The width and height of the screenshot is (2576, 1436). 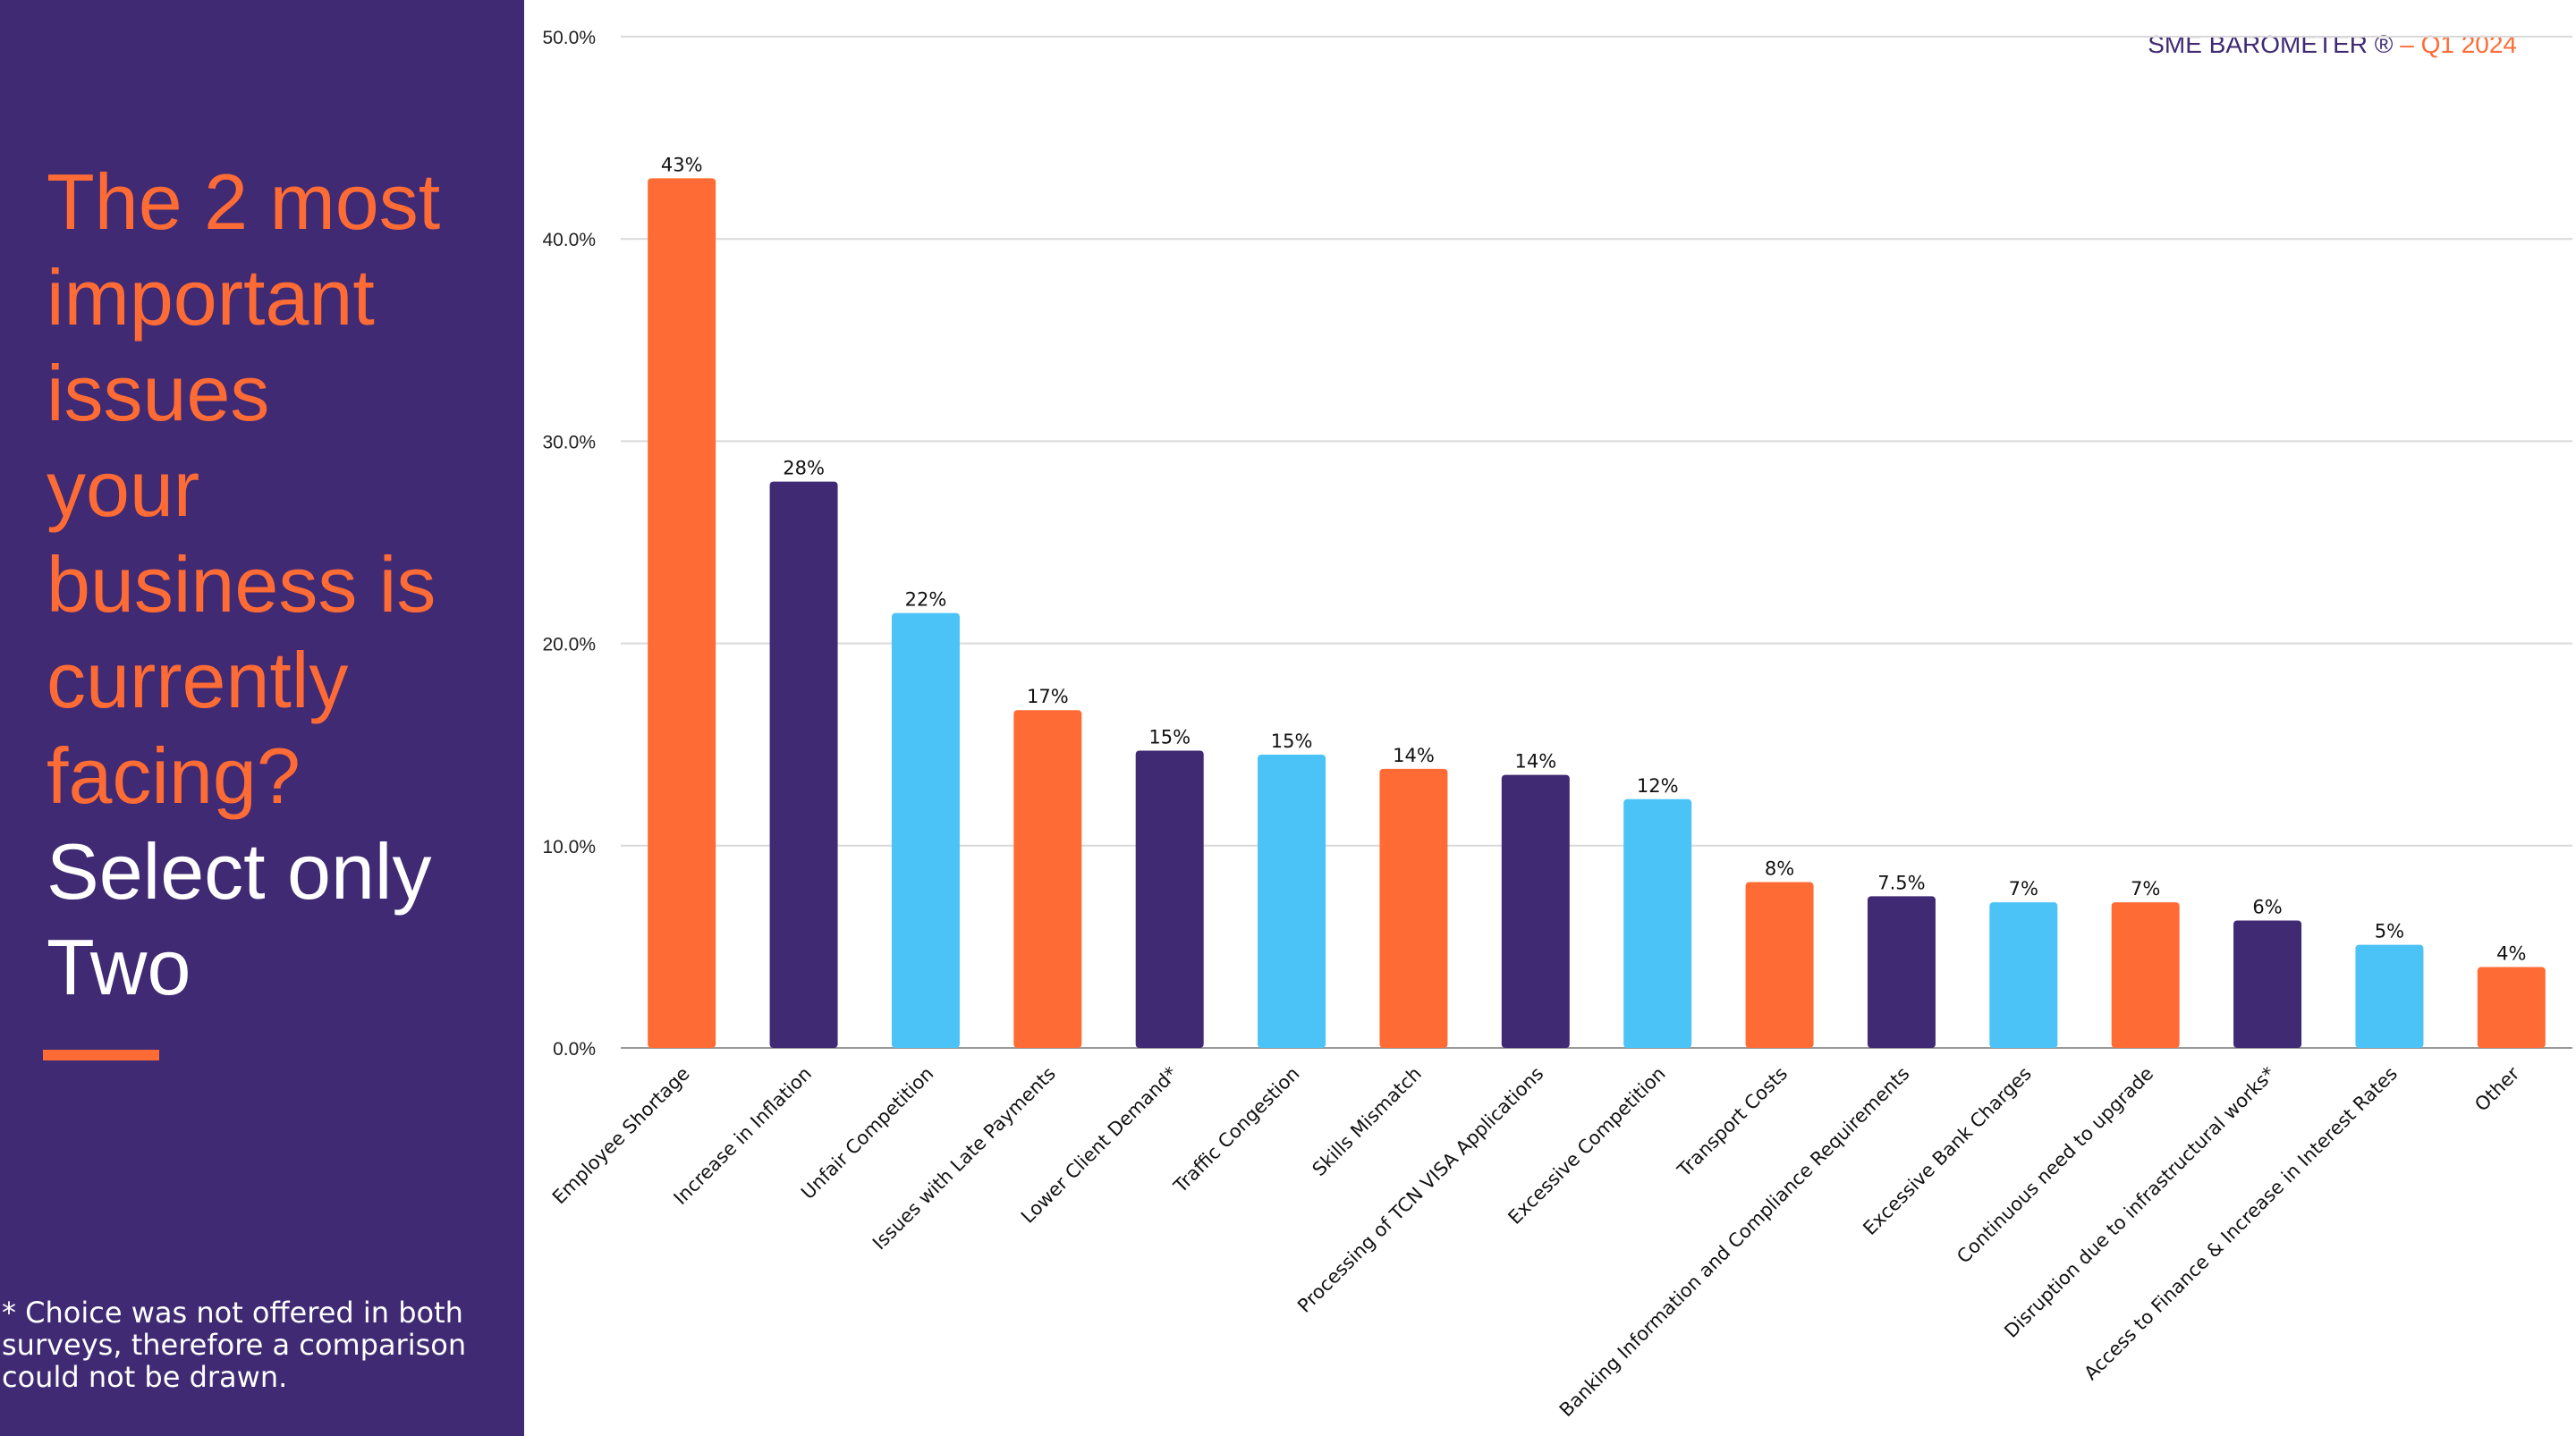 What do you see at coordinates (1367, 1121) in the screenshot?
I see `x-tick-label: Skills Mismatch` at bounding box center [1367, 1121].